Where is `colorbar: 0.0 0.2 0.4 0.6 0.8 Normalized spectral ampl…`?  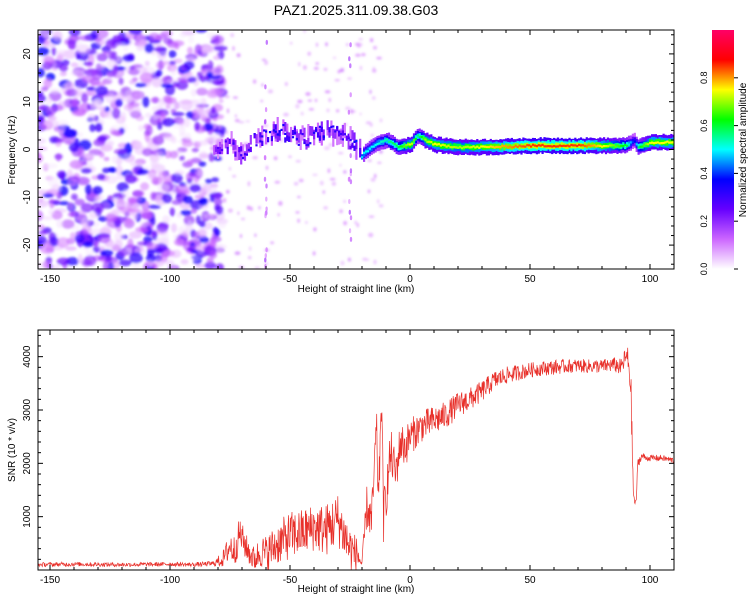 colorbar: 0.0 0.2 0.4 0.6 0.8 Normalized spectral ampl… is located at coordinates (724, 152).